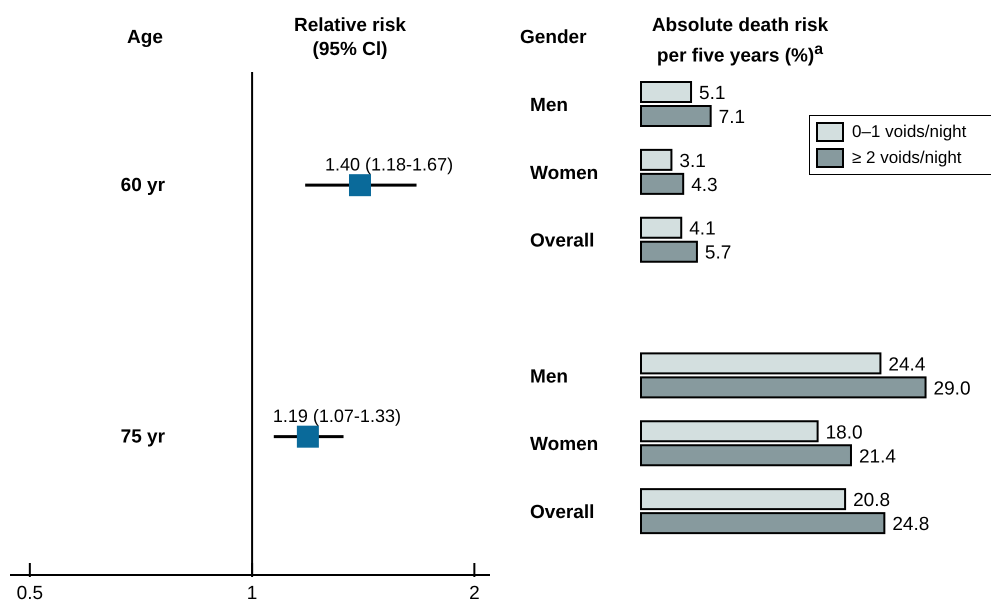 This screenshot has width=991, height=615. What do you see at coordinates (336, 416) in the screenshot?
I see `data-label: 1.19 (1.07-1.33)` at bounding box center [336, 416].